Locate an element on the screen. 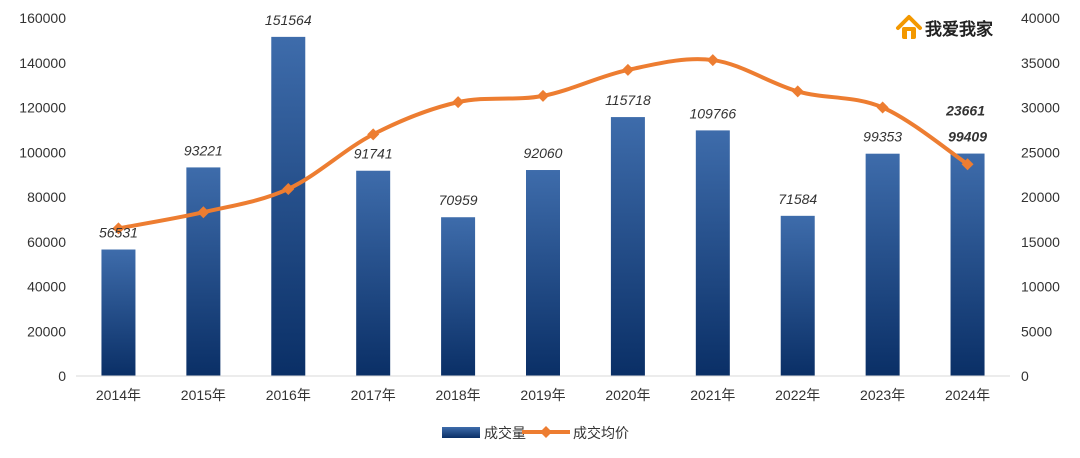 The height and width of the screenshot is (458, 1080). right-tick-label: 10000 is located at coordinates (1040, 287).